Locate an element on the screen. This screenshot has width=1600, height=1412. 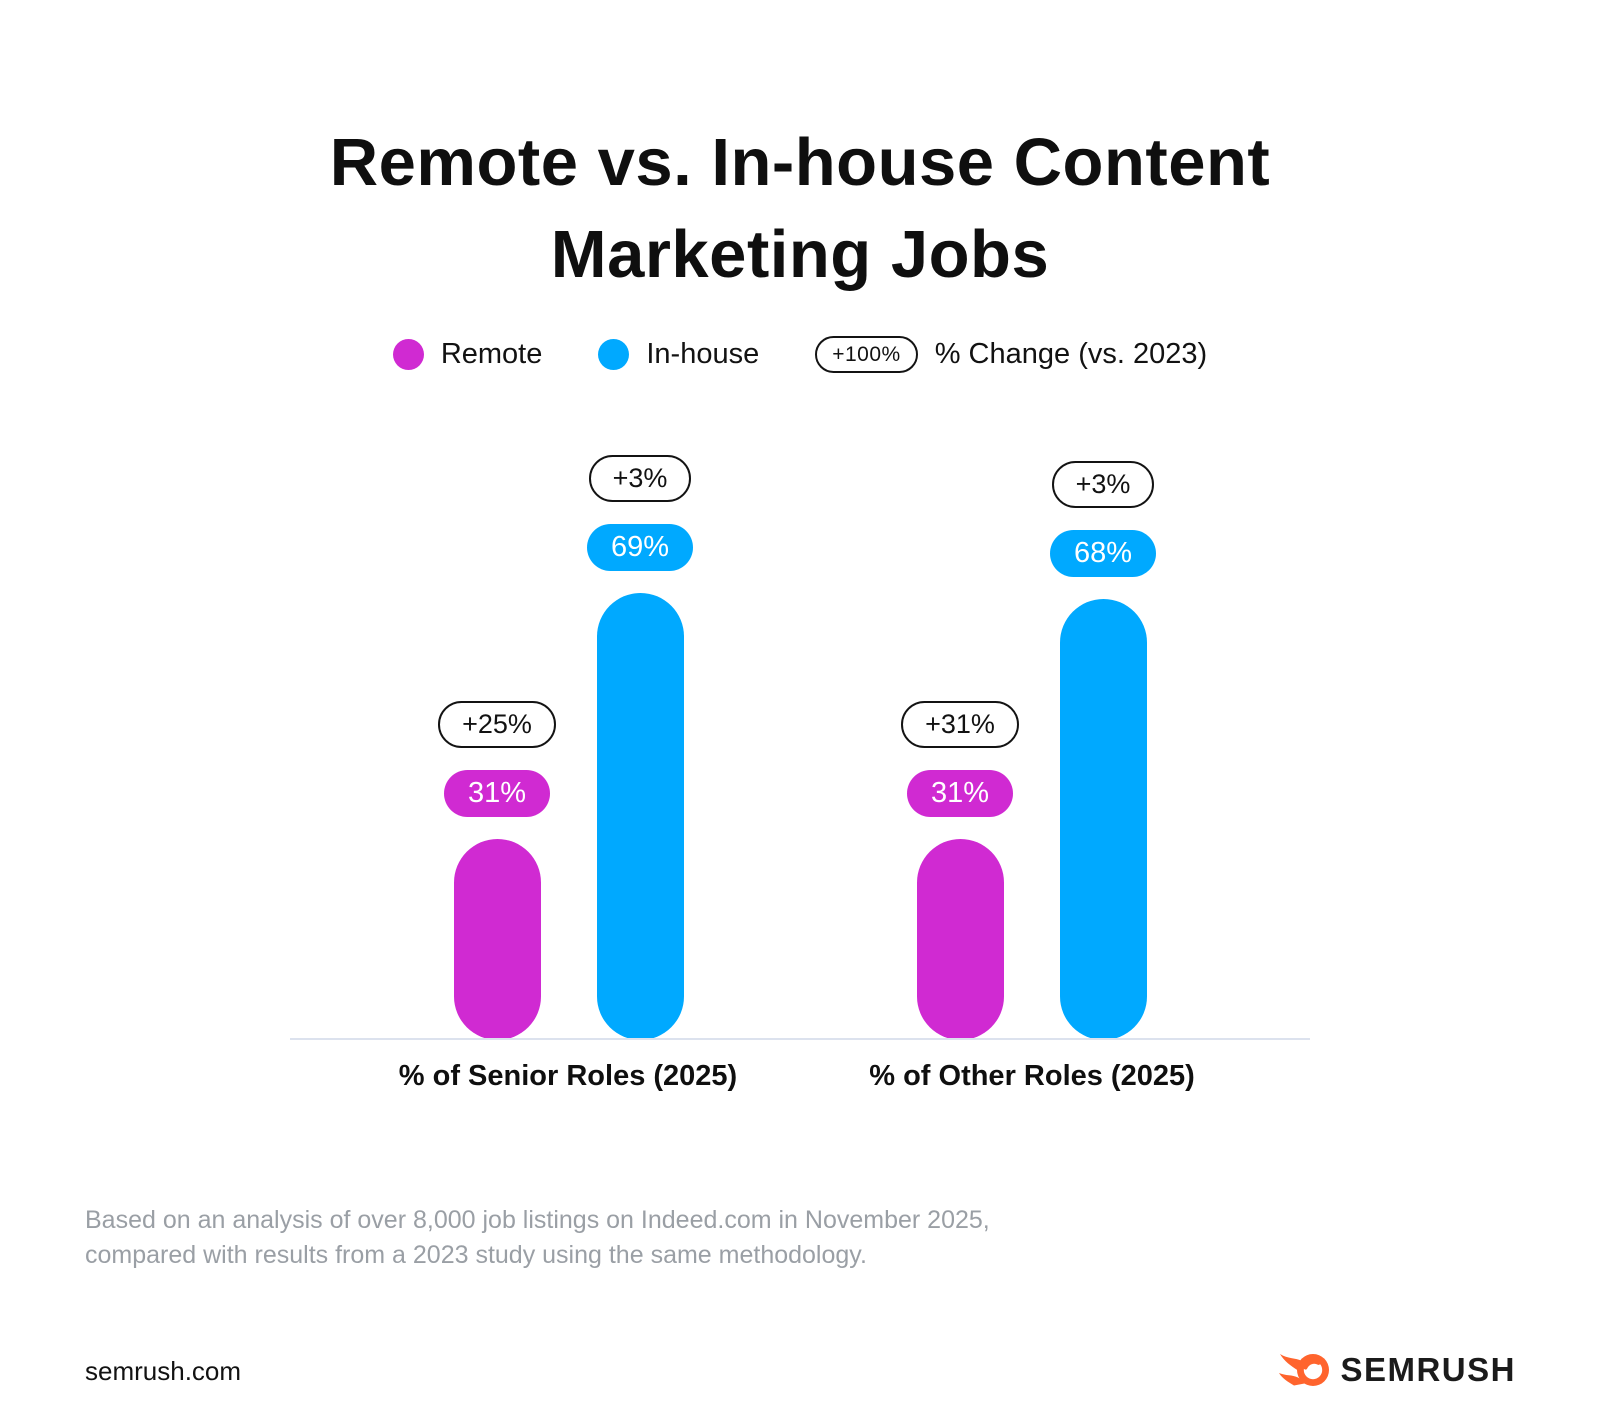
value-label: 69% is located at coordinates (640, 547).